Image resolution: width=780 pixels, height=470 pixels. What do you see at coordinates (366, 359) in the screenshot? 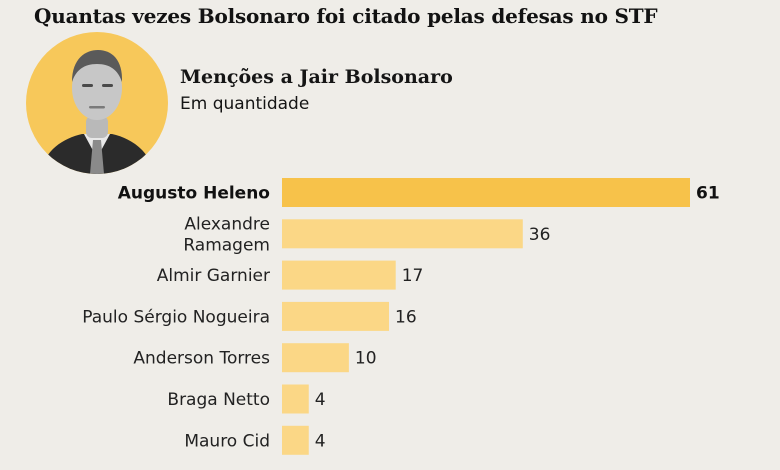
I see `value-label: 10` at bounding box center [366, 359].